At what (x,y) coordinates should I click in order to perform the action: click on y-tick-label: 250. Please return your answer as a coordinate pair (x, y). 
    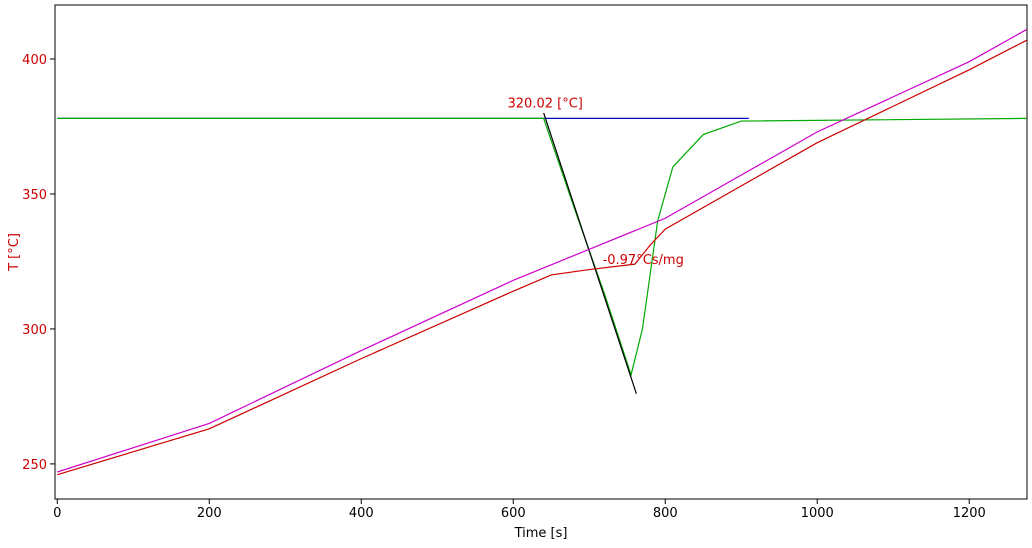
    Looking at the image, I should click on (34, 465).